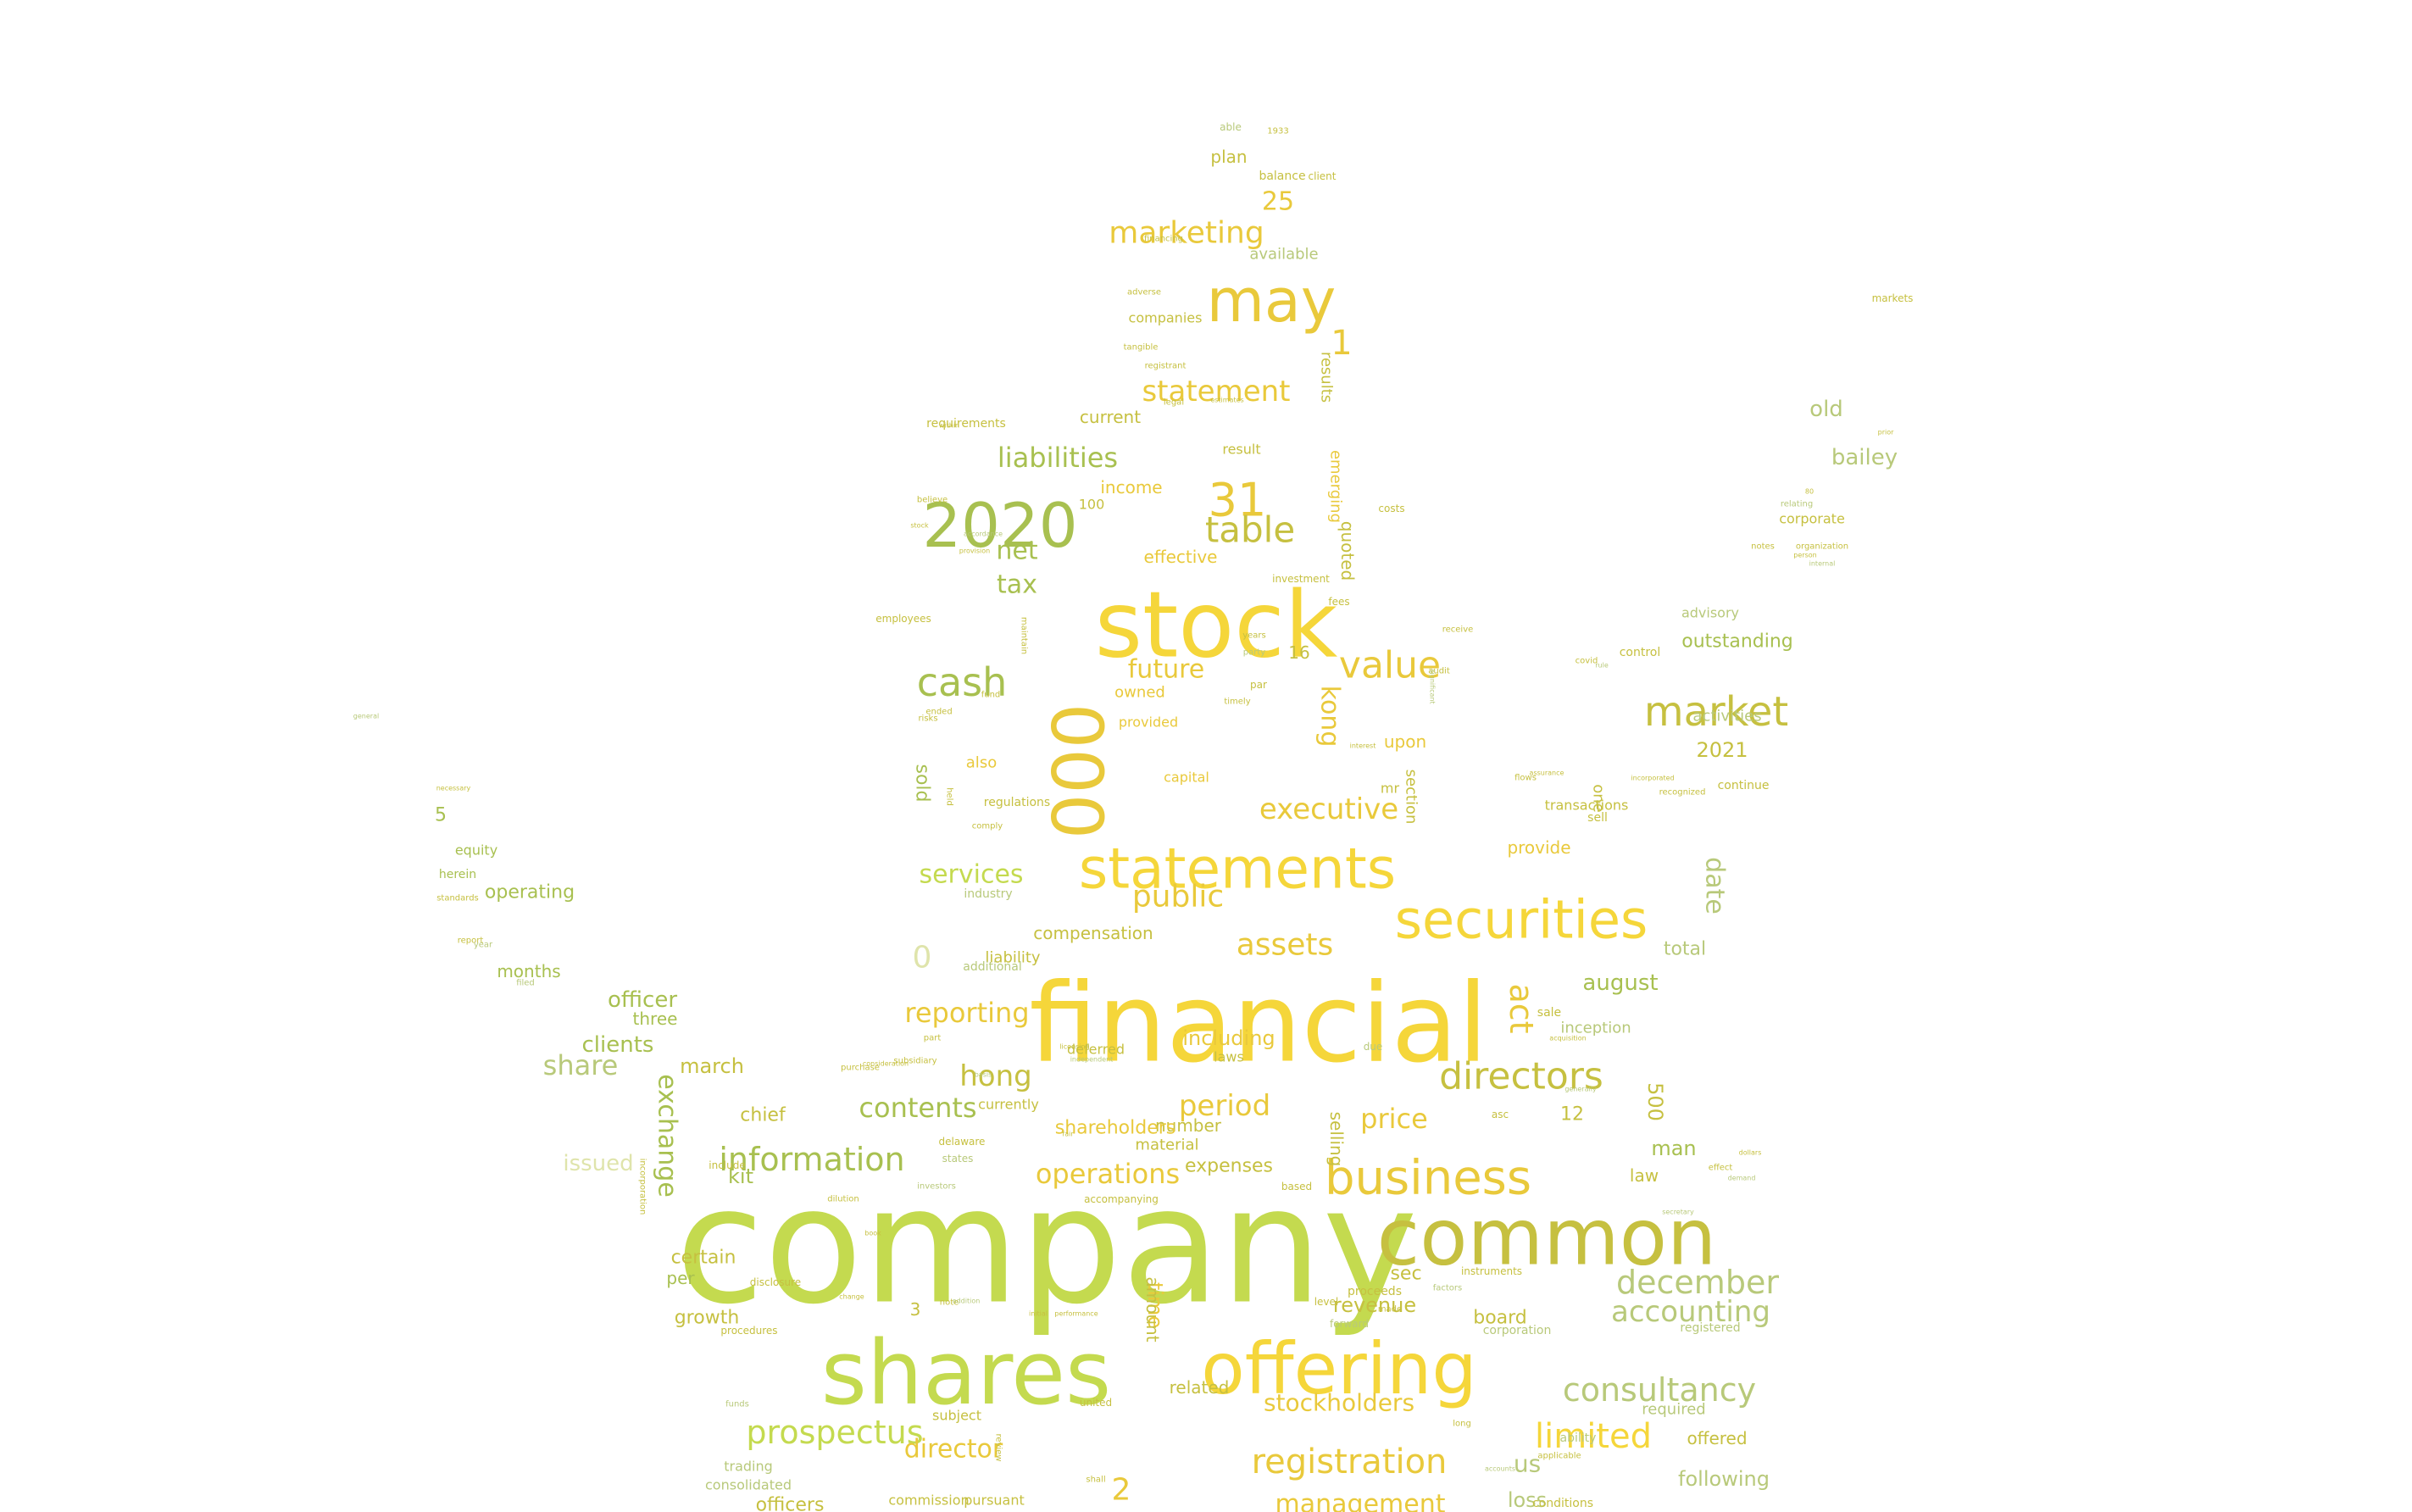 Image resolution: width=2412 pixels, height=1512 pixels. I want to click on cloud-word: provided, so click(1148, 722).